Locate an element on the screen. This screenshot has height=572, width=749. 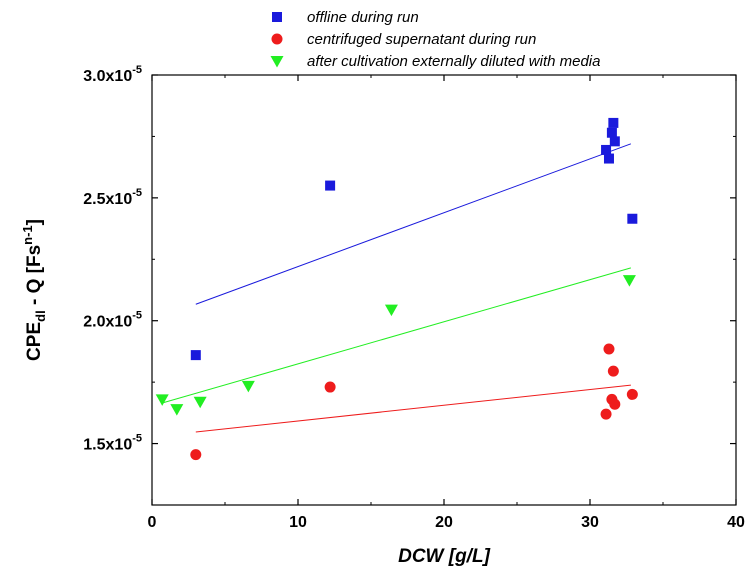
y-axis-title-sub: dl is located at coordinates (40, 316).